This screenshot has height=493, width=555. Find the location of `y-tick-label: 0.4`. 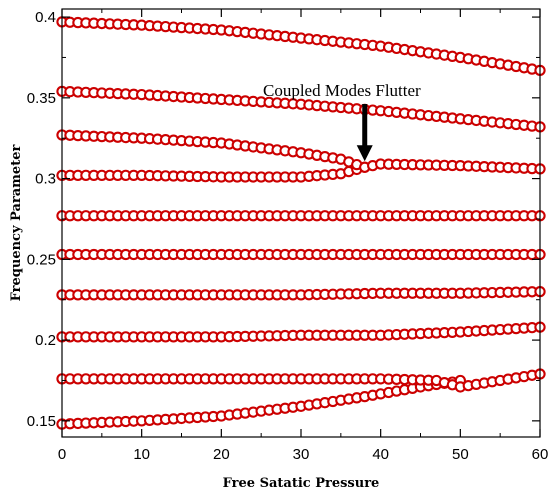

y-tick-label: 0.4 is located at coordinates (45, 17).